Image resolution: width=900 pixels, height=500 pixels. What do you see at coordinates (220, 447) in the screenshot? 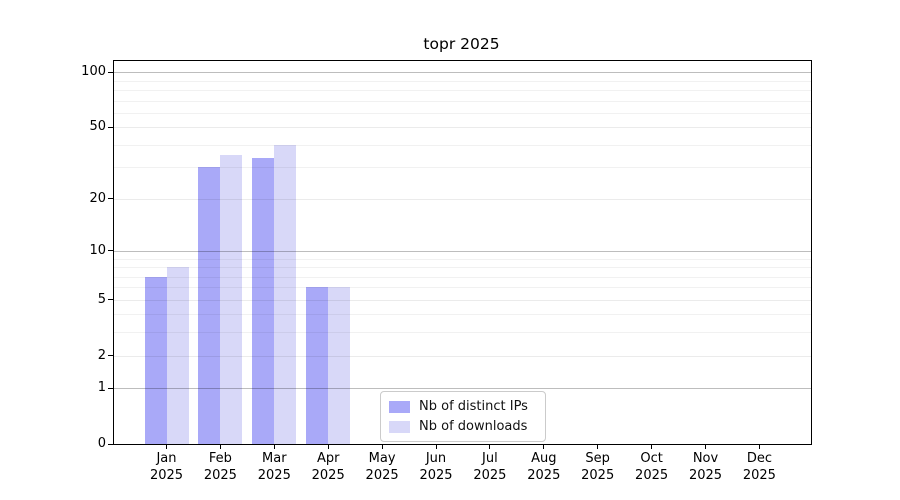
I see `x-tick-feb` at bounding box center [220, 447].